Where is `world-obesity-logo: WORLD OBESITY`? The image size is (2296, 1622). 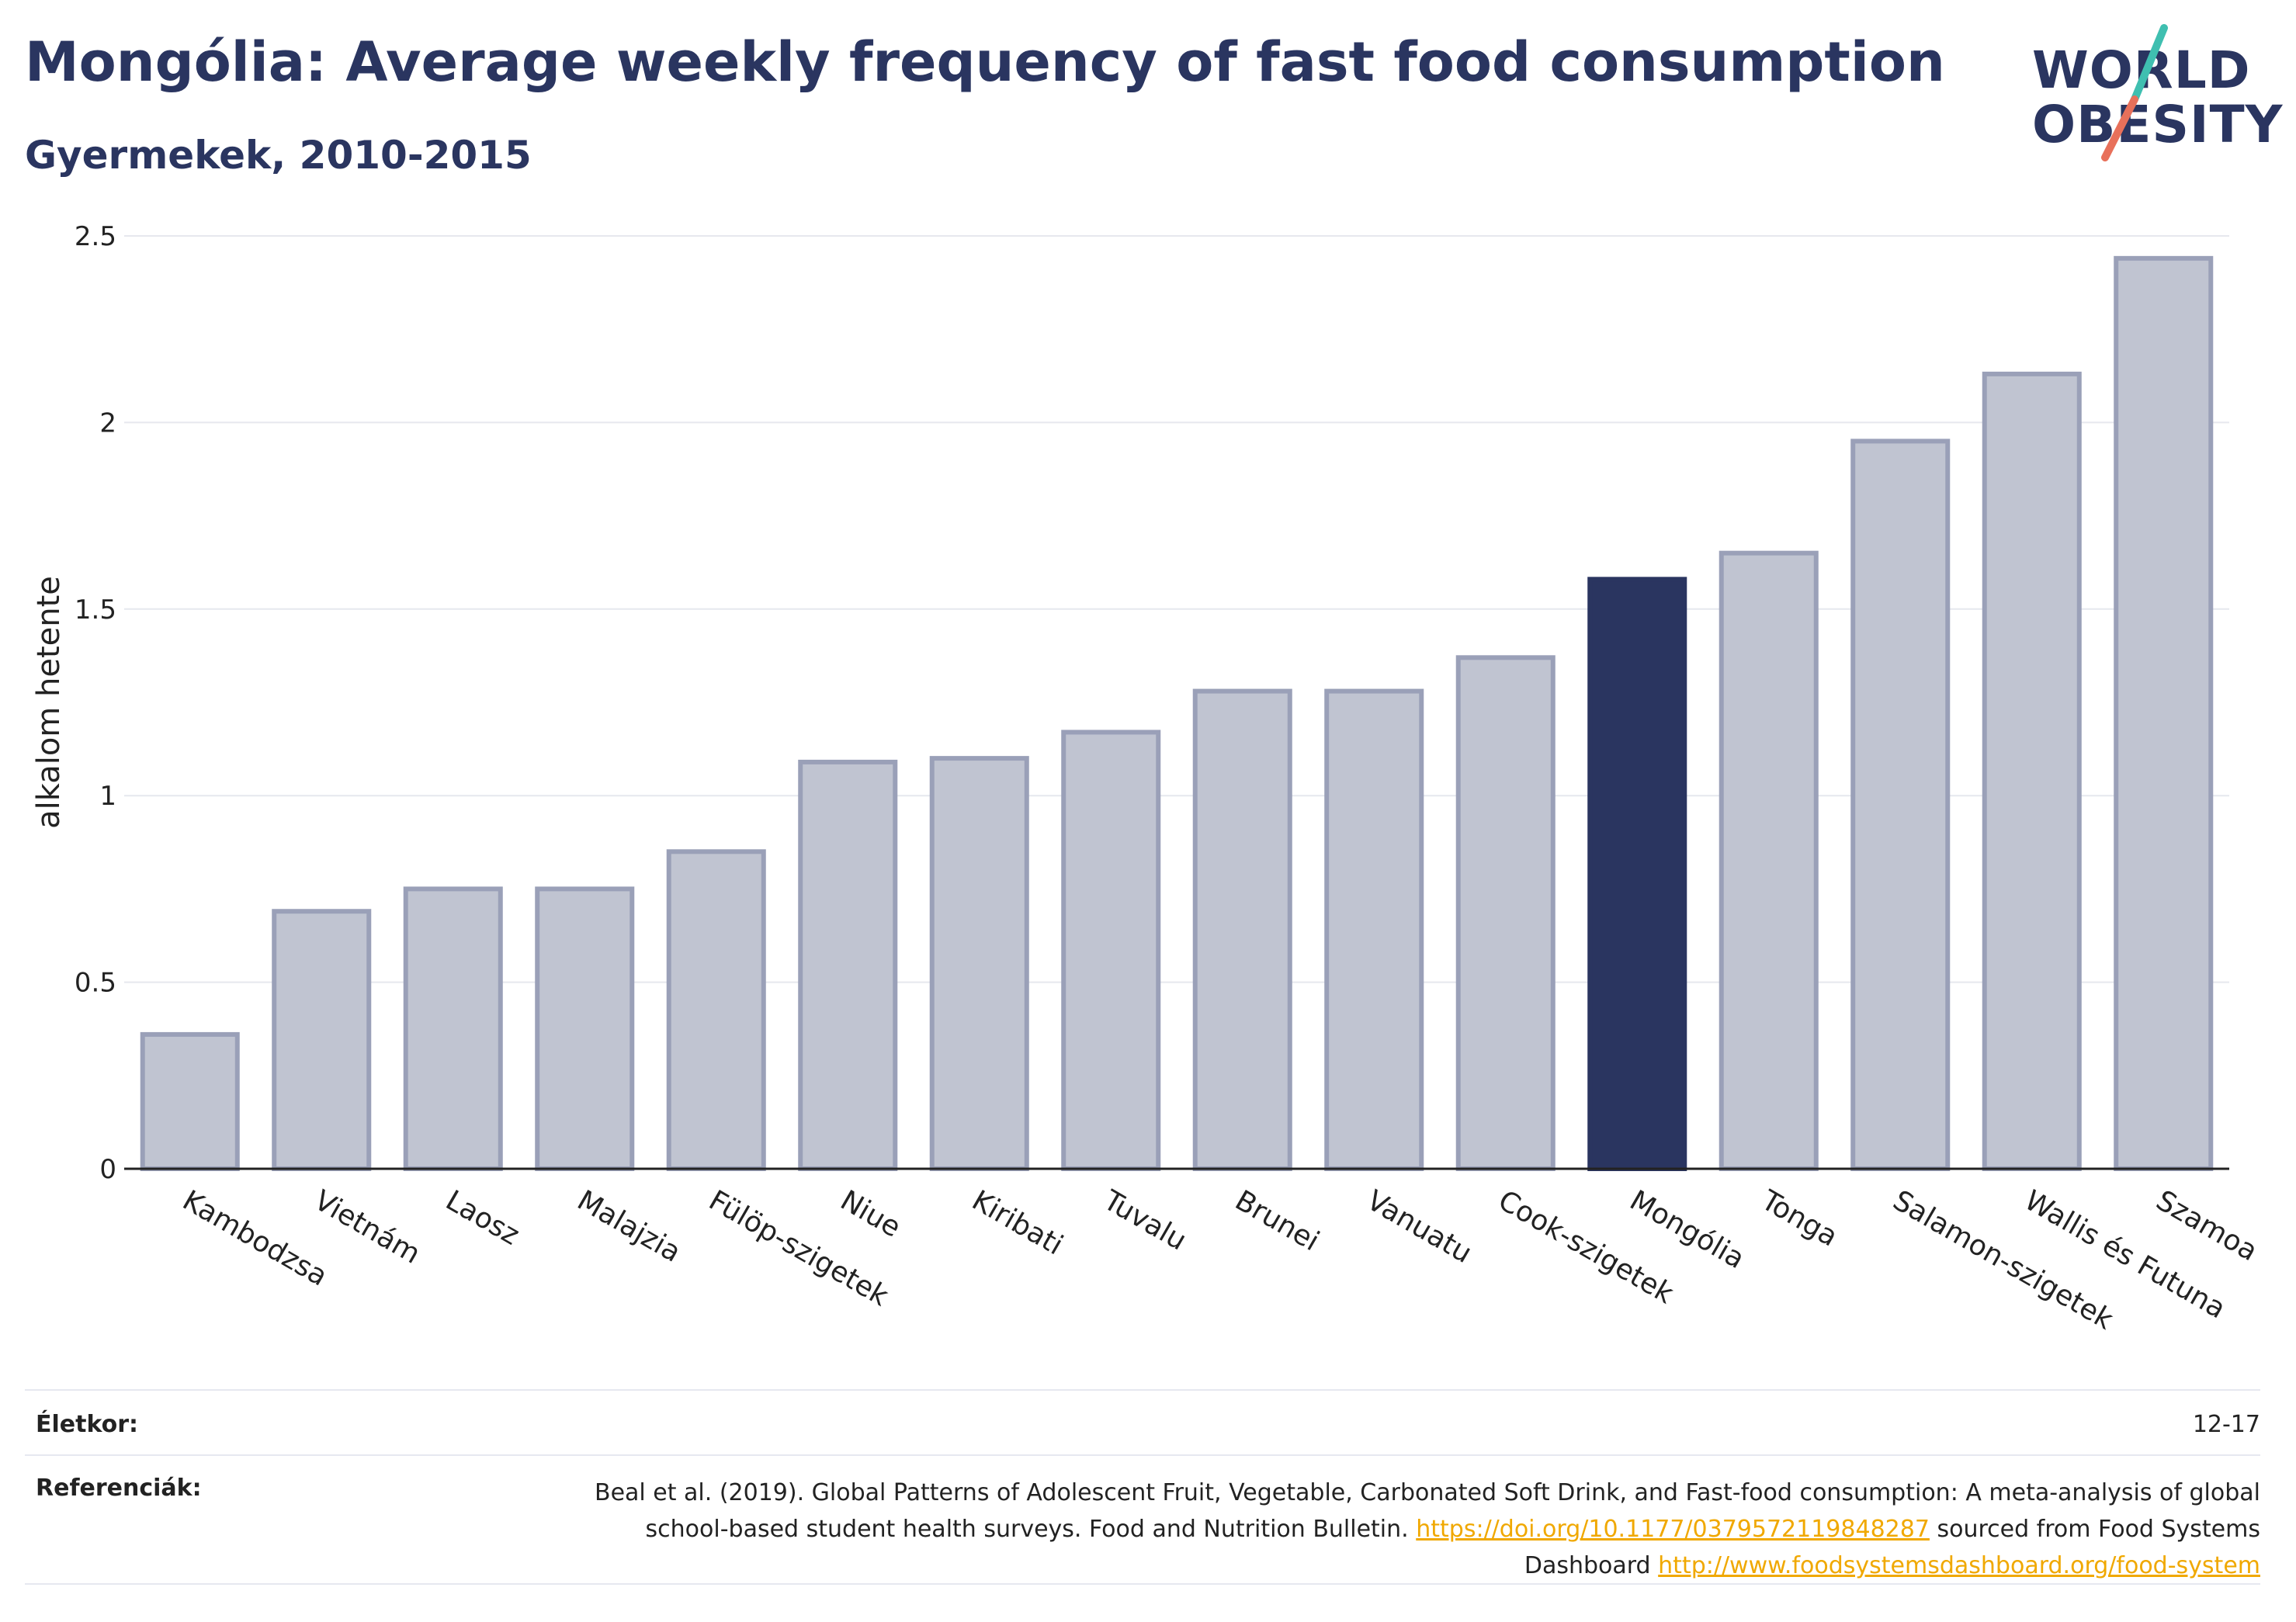 world-obesity-logo: WORLD OBESITY is located at coordinates (2154, 95).